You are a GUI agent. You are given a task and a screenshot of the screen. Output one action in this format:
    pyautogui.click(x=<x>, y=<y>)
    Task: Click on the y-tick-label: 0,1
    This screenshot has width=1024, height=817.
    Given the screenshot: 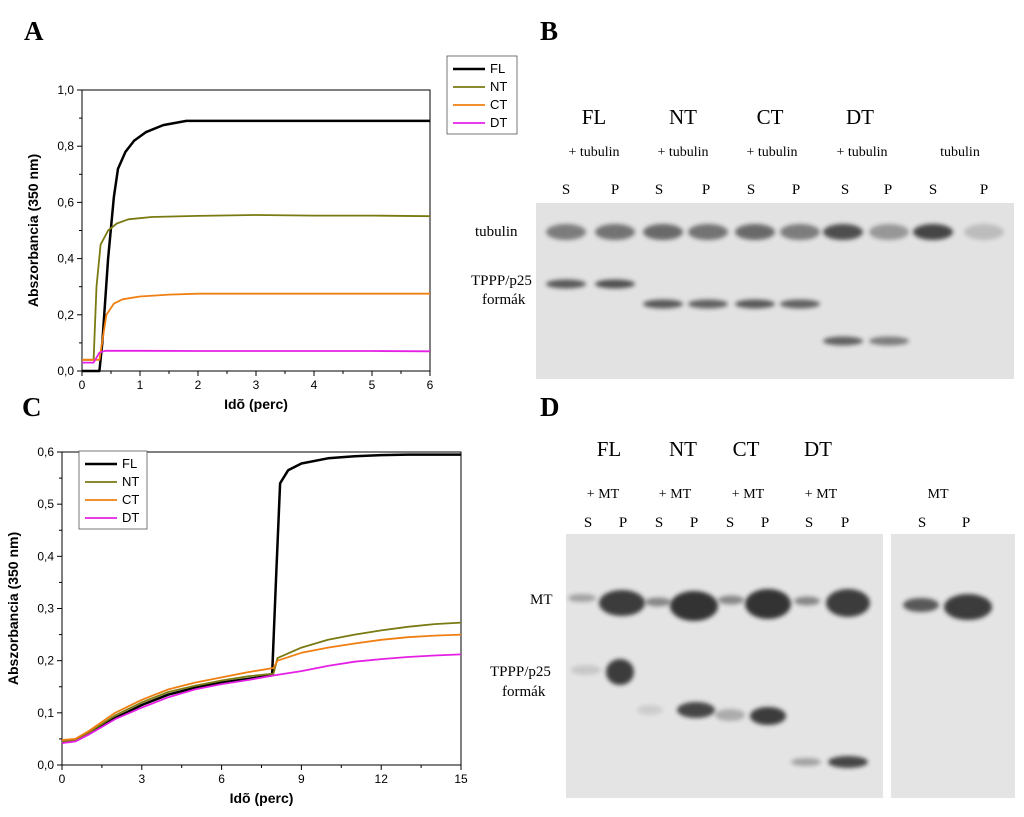 What is the action you would take?
    pyautogui.click(x=45, y=713)
    